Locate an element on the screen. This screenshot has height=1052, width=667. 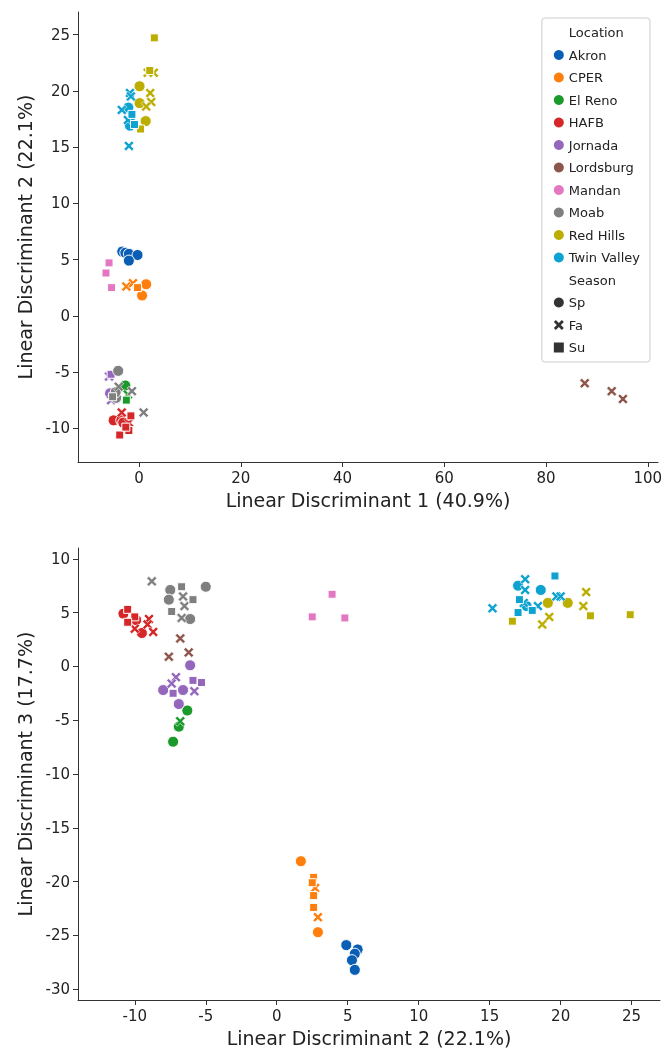
x-tick-label: 100 is located at coordinates (648, 477).